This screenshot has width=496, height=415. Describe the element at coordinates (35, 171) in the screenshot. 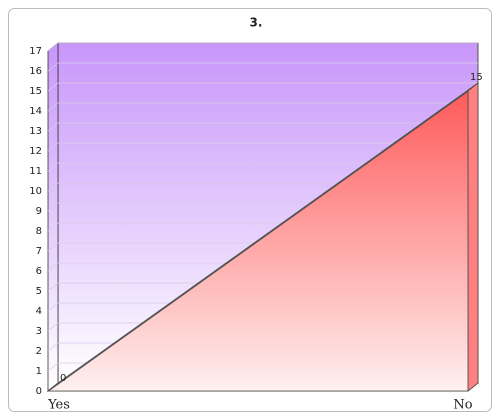

I see `y-tick-label: 11` at that location.